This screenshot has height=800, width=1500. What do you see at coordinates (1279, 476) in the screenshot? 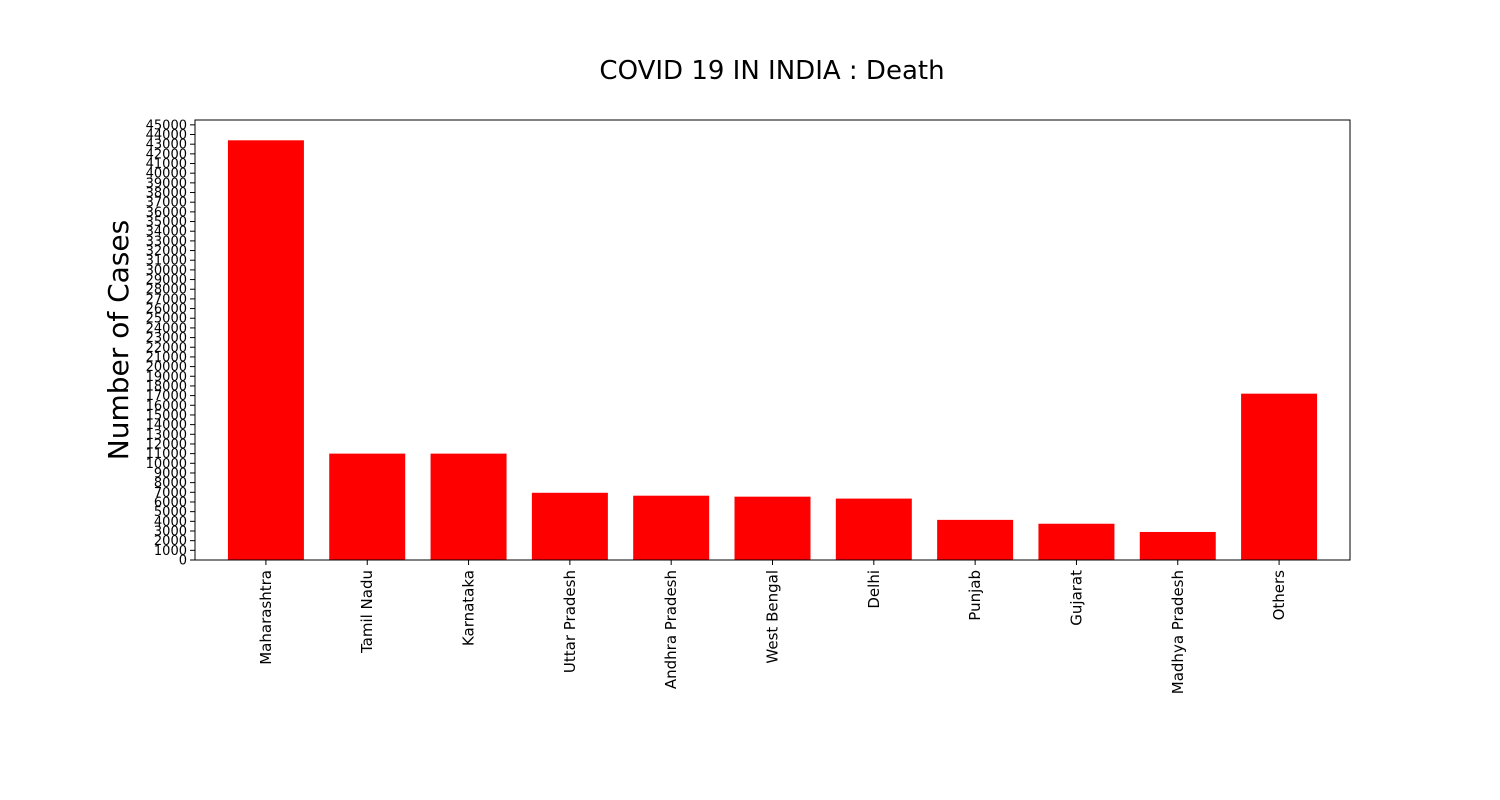
I see `bar-others` at bounding box center [1279, 476].